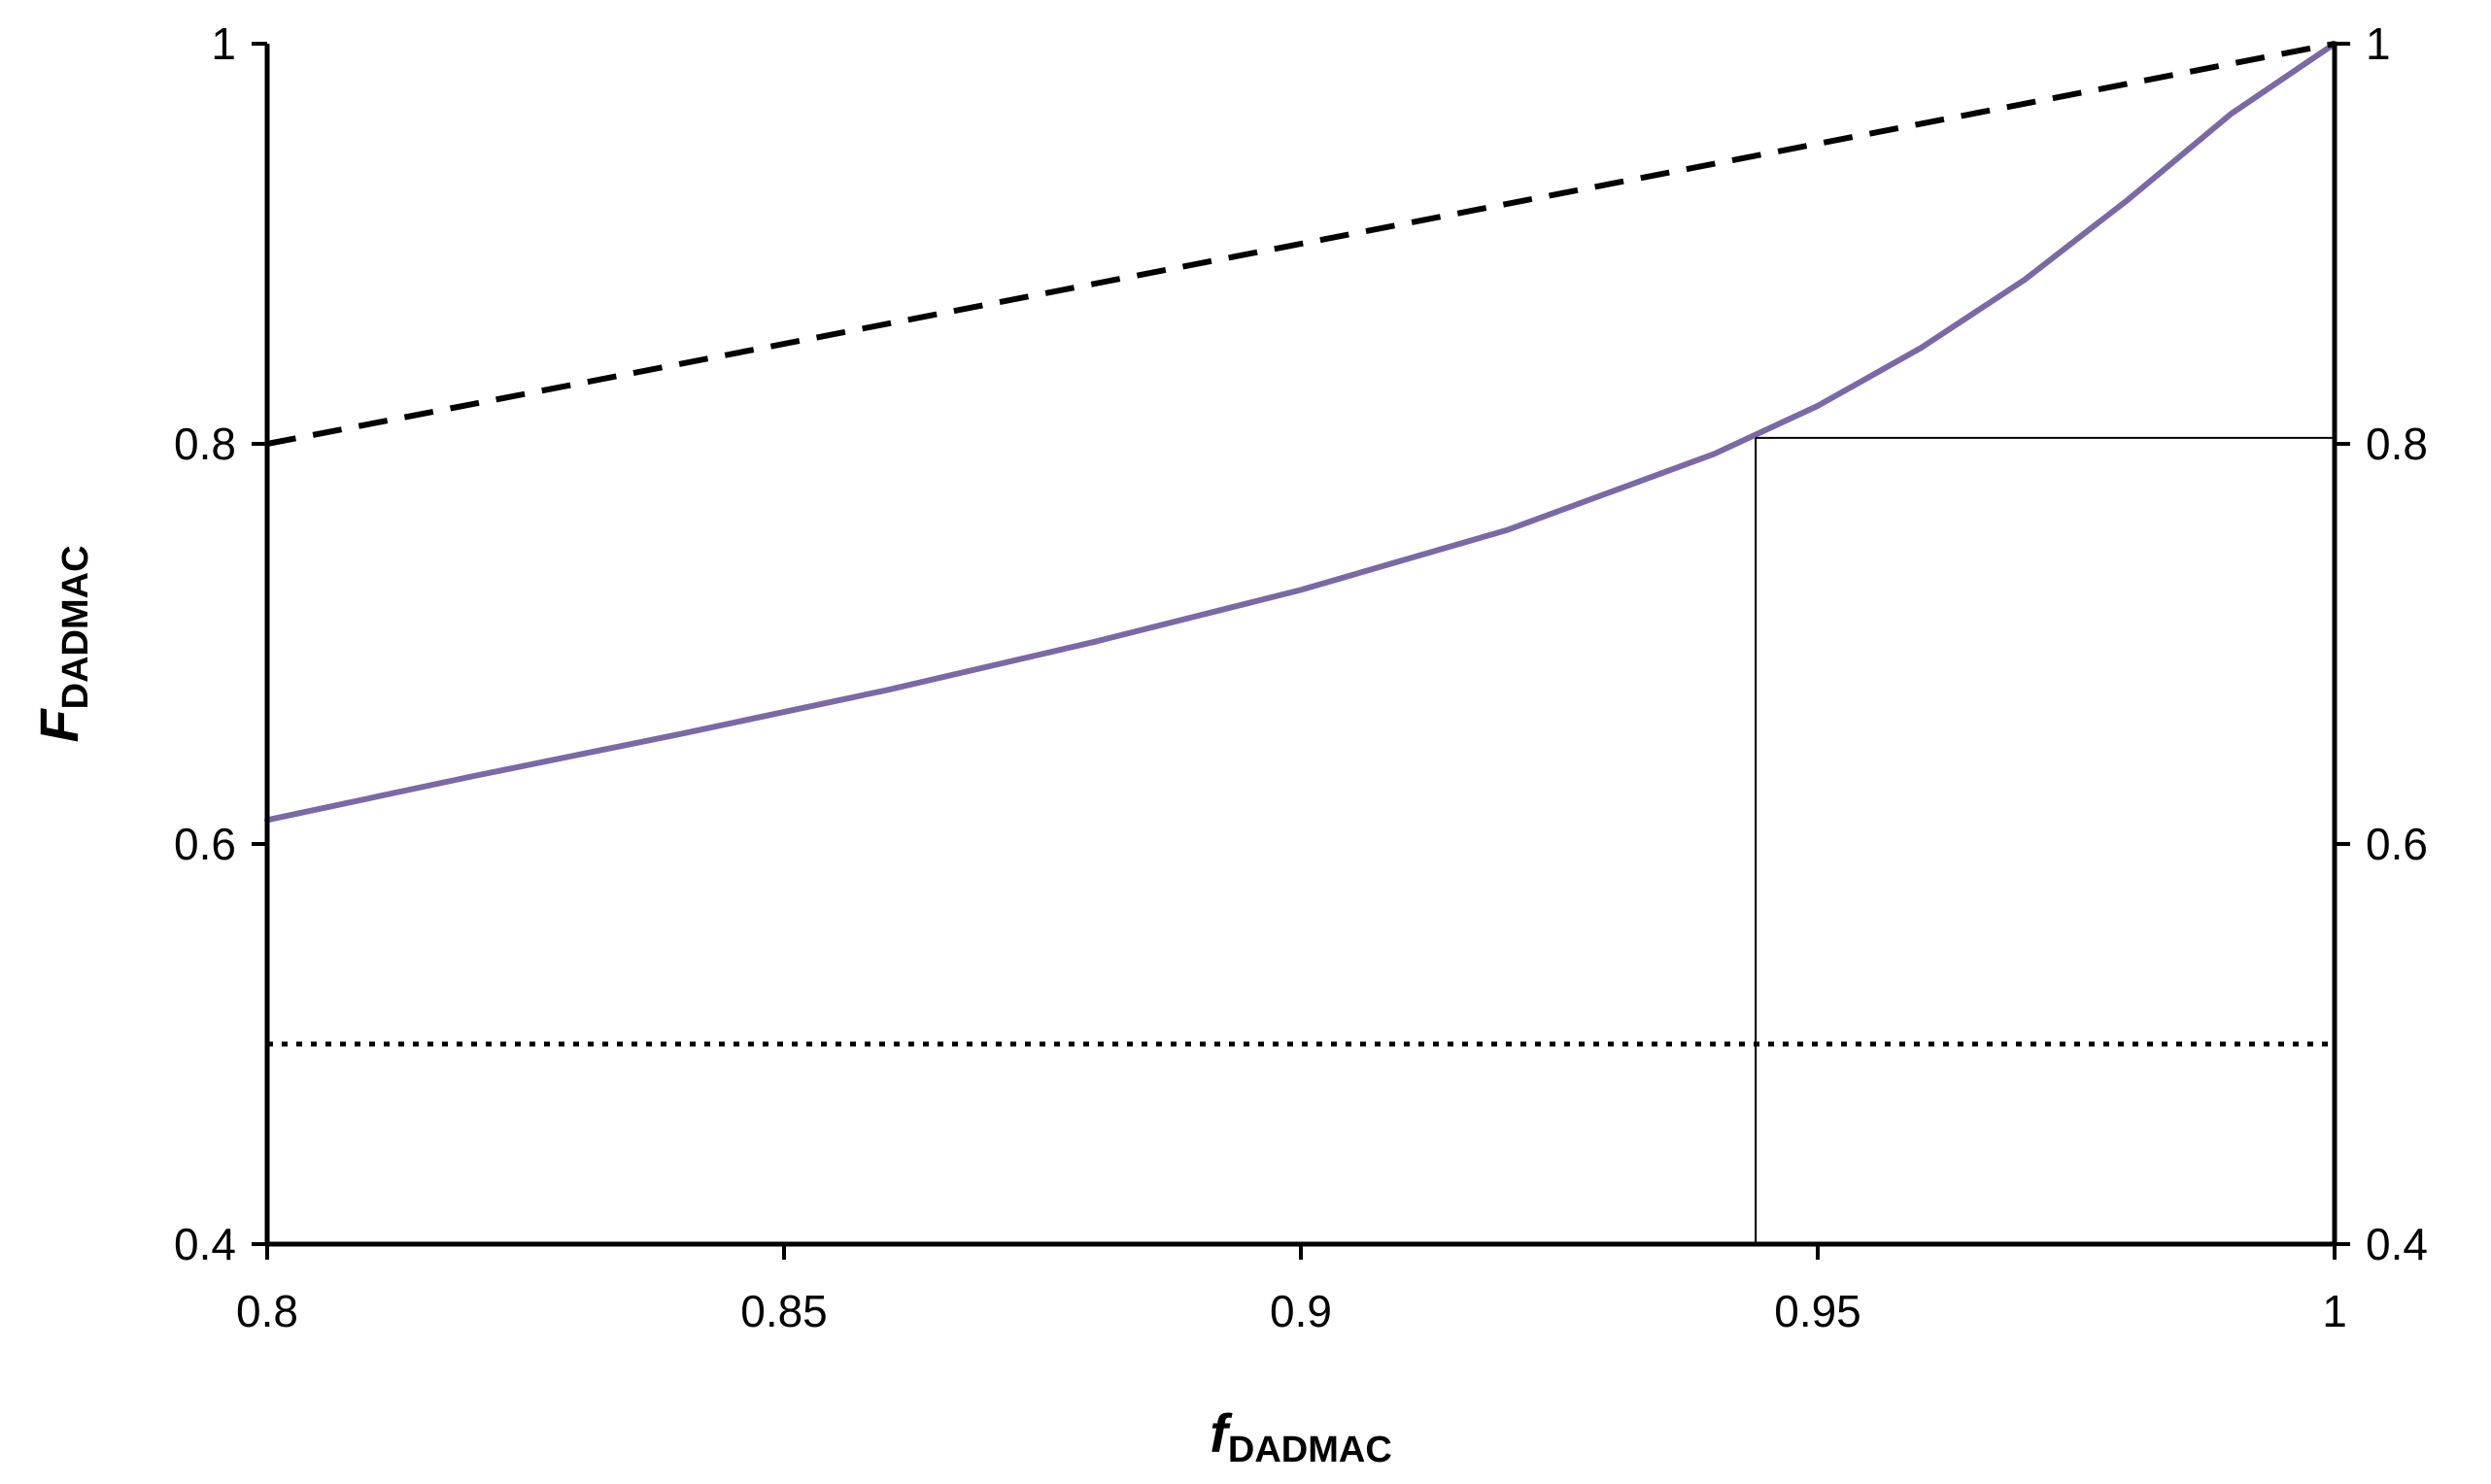  What do you see at coordinates (1817, 1311) in the screenshot?
I see `x-tick-label: 0.95` at bounding box center [1817, 1311].